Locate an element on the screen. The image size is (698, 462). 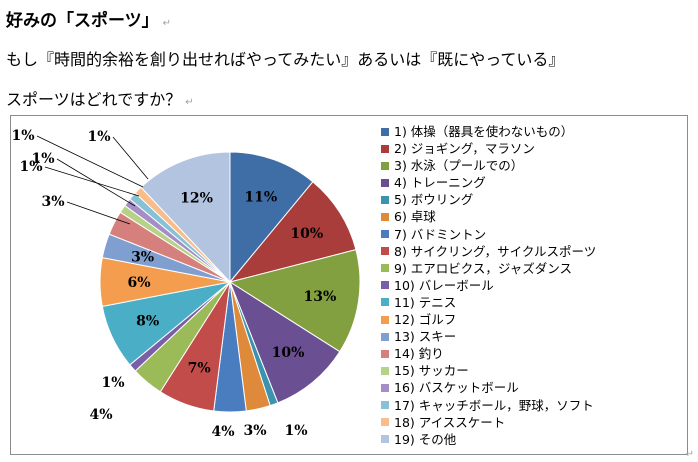
data-label: 6% is located at coordinates (138, 283).